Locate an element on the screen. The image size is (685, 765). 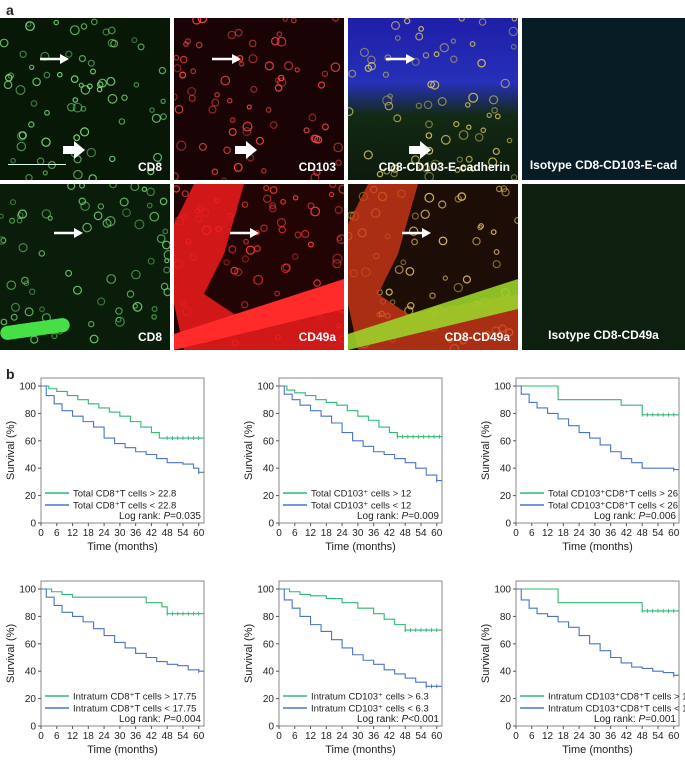
x-tick-label: 48 is located at coordinates (406, 736).